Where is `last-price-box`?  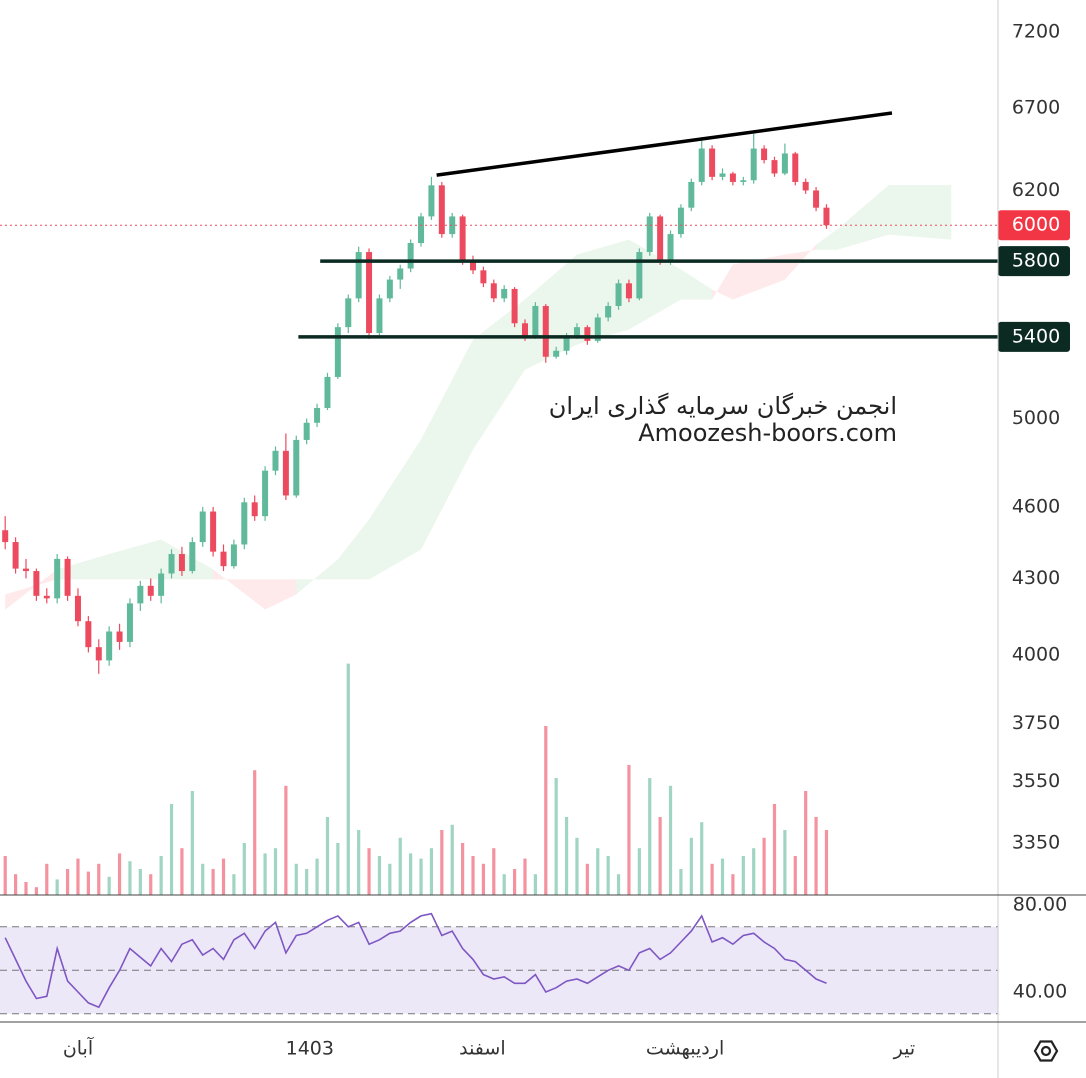
last-price-box is located at coordinates (1034, 225).